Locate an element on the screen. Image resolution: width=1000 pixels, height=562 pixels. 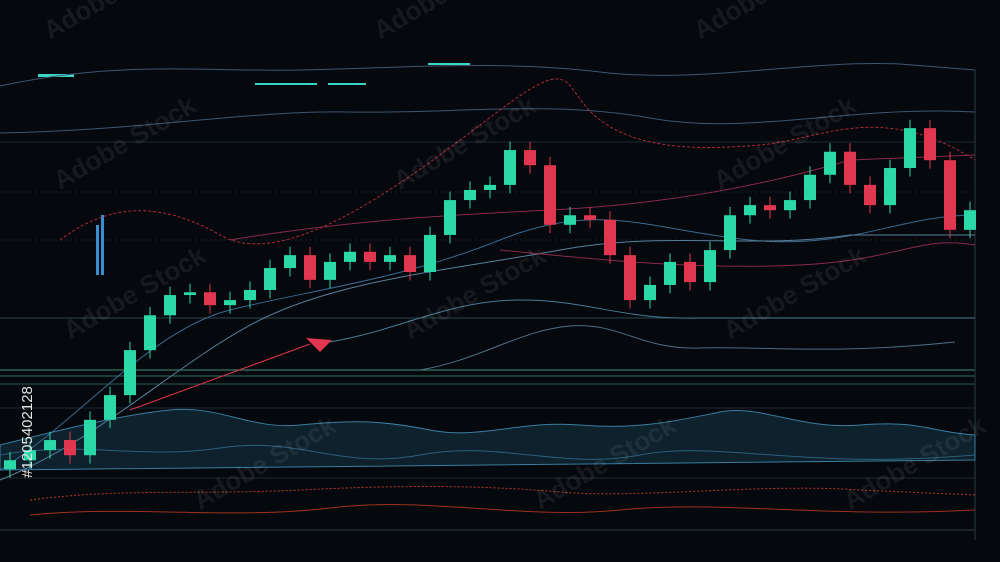
trend-line is located at coordinates (220, 377).